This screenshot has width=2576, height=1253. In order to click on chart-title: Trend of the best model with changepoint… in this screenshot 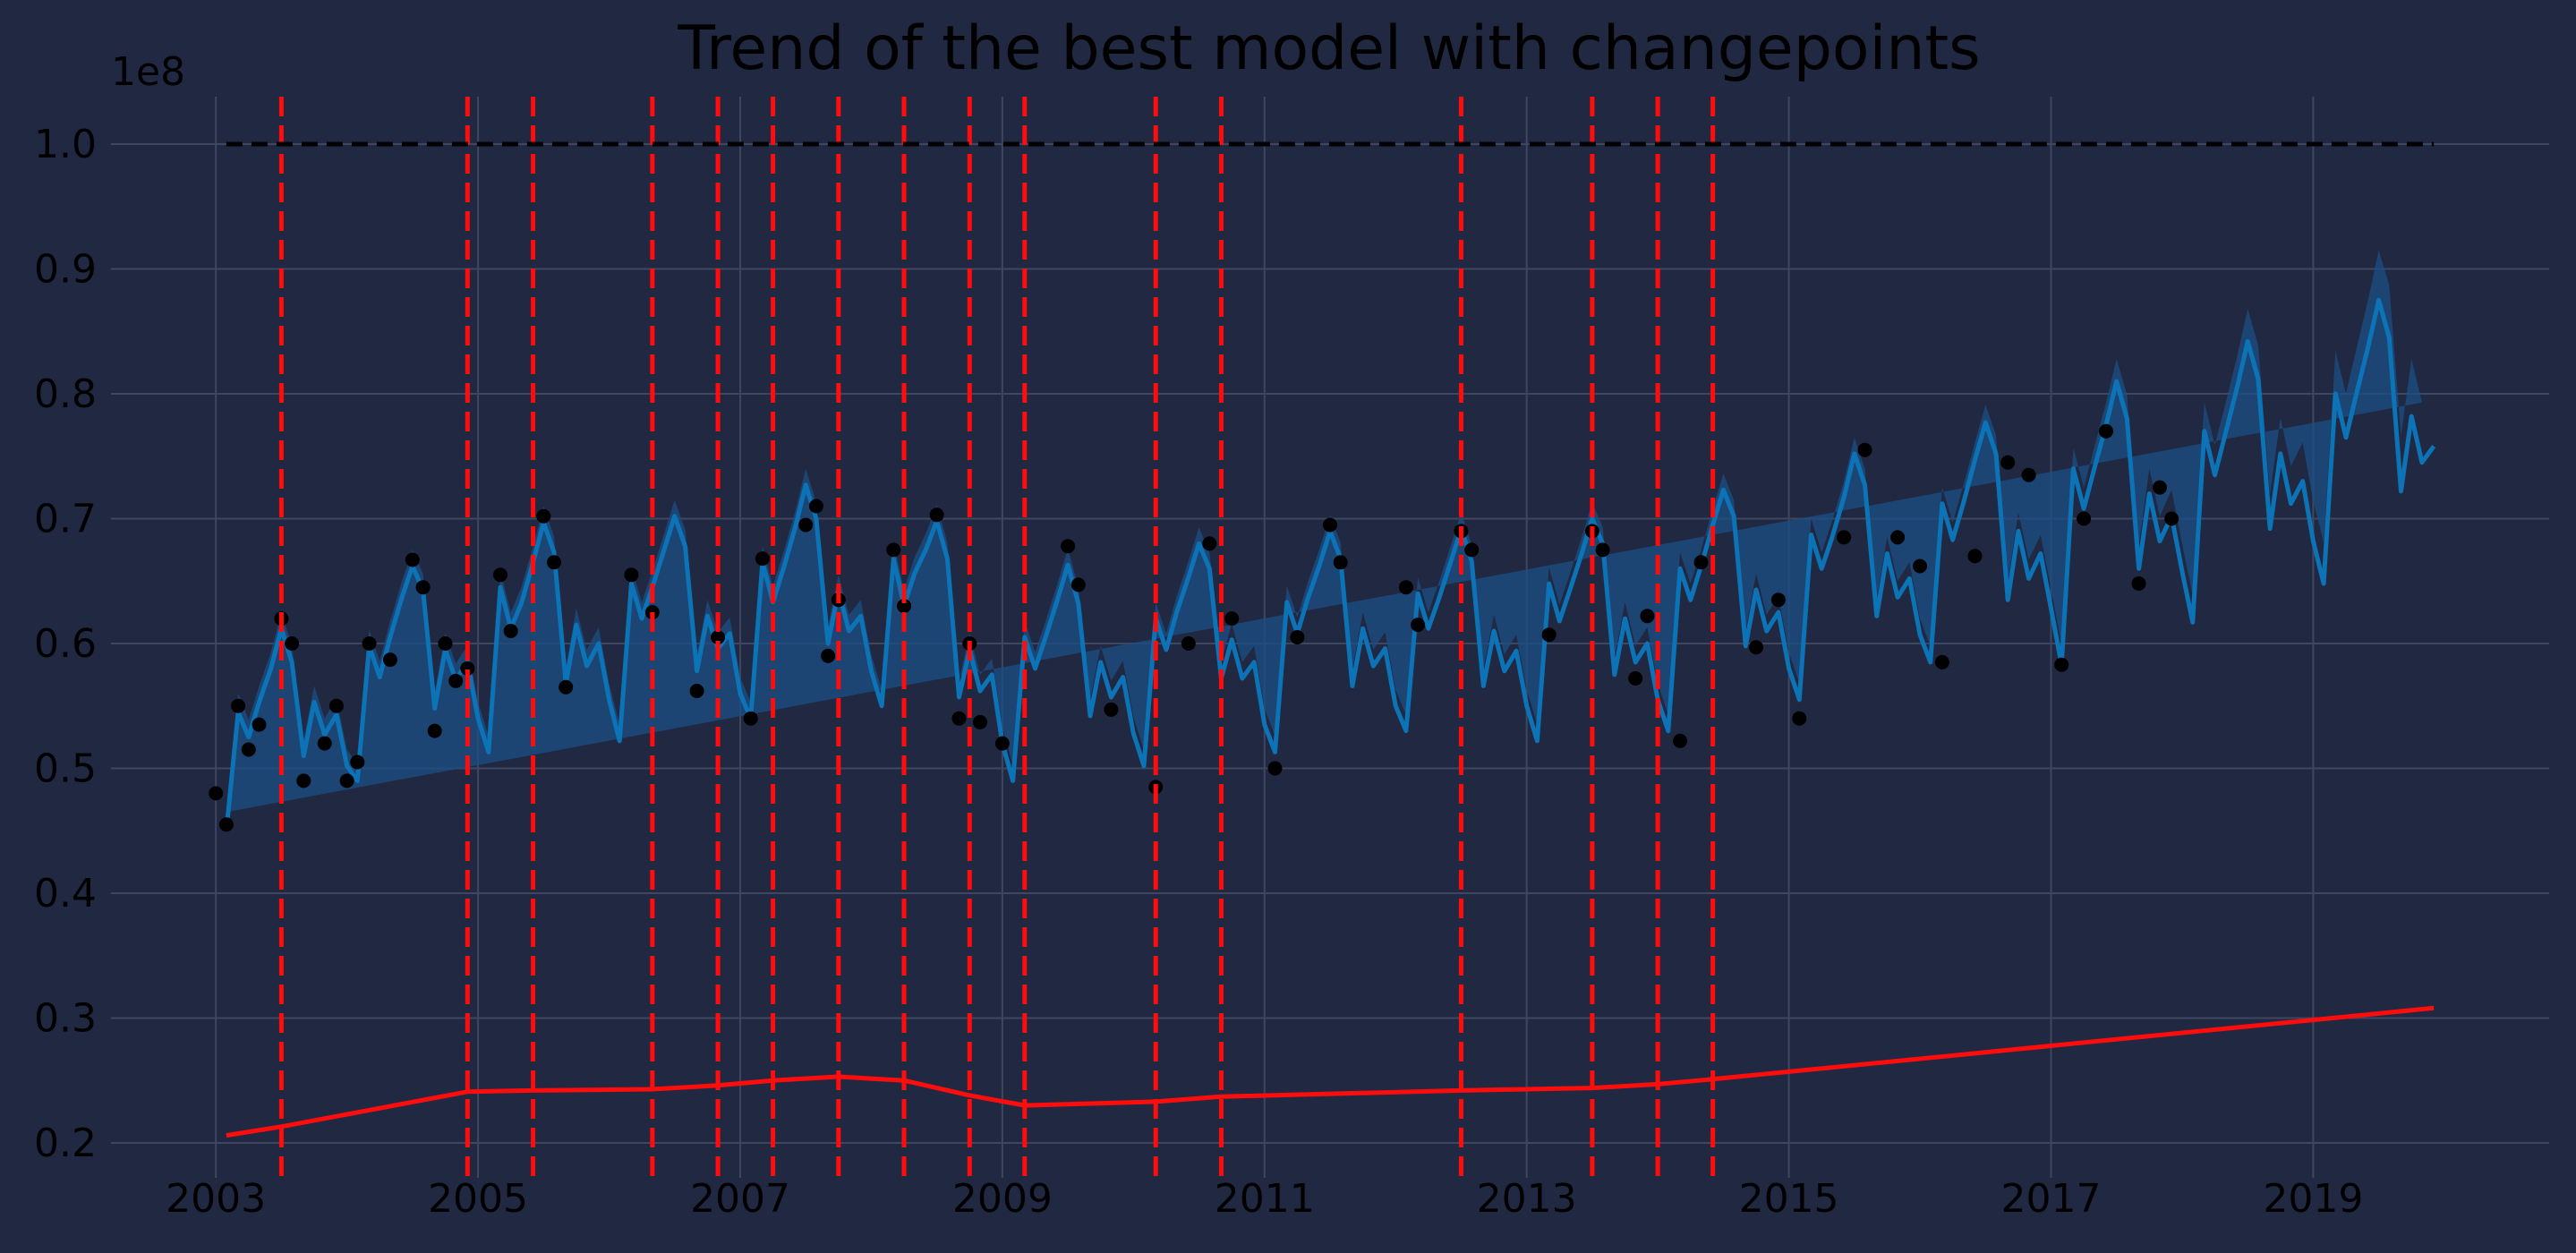, I will do `click(1328, 48)`.